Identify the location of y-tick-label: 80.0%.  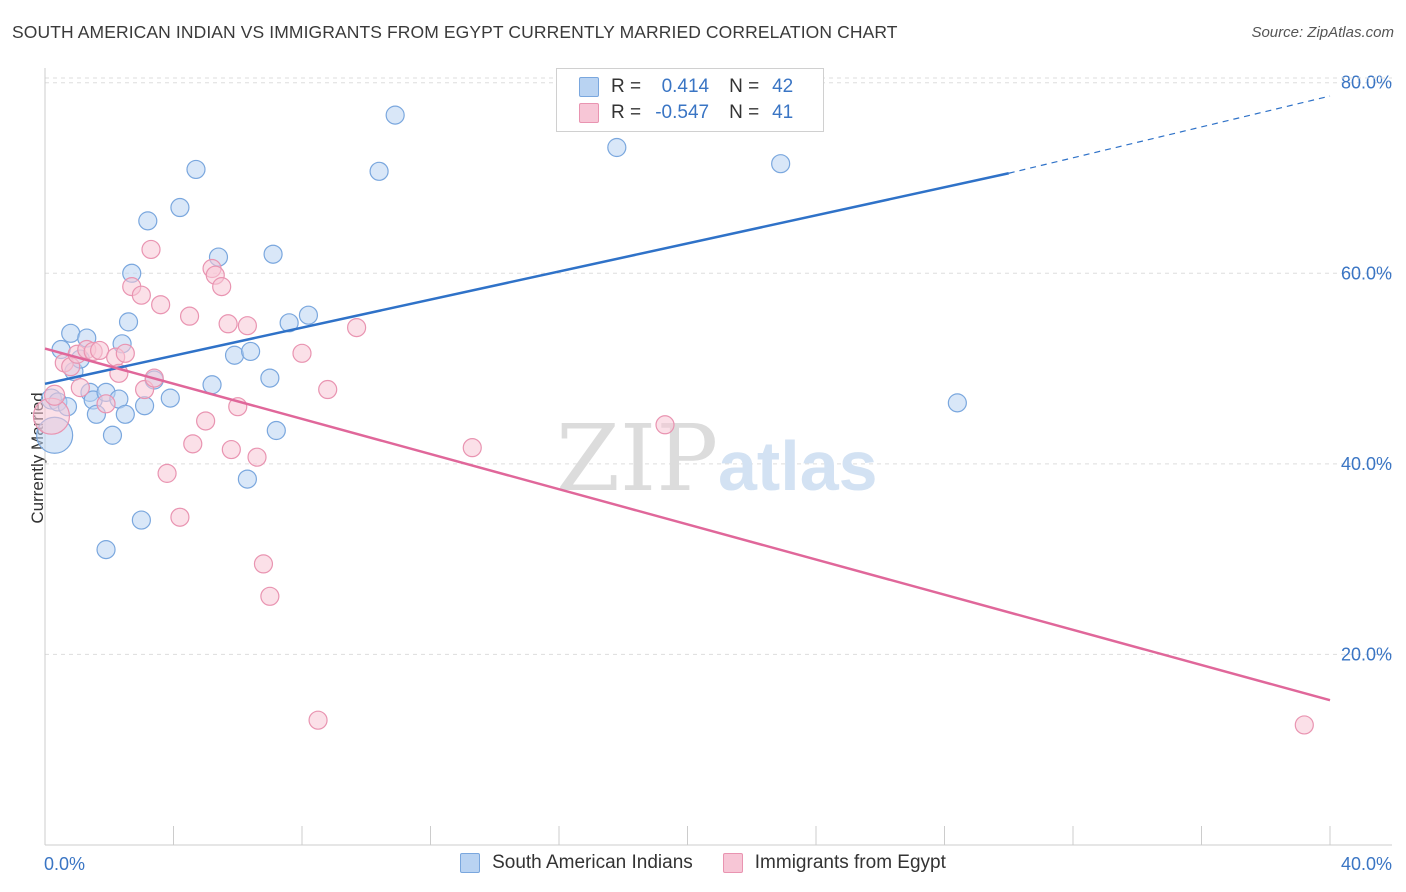
(1366, 83).